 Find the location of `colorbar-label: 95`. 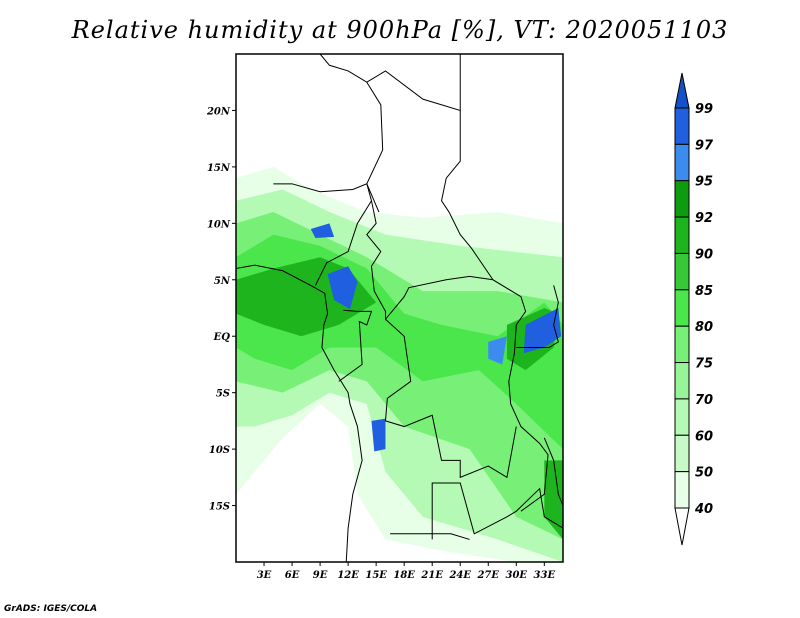

colorbar-label: 95 is located at coordinates (704, 182).